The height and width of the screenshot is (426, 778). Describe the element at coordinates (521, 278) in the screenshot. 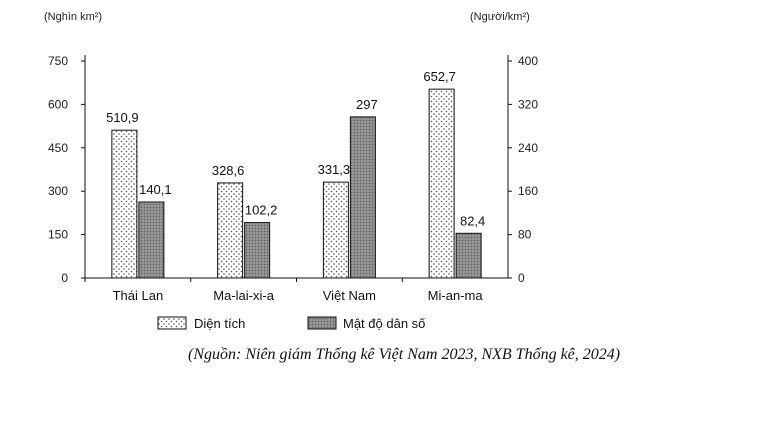

I see `right-tick-label: 0` at that location.